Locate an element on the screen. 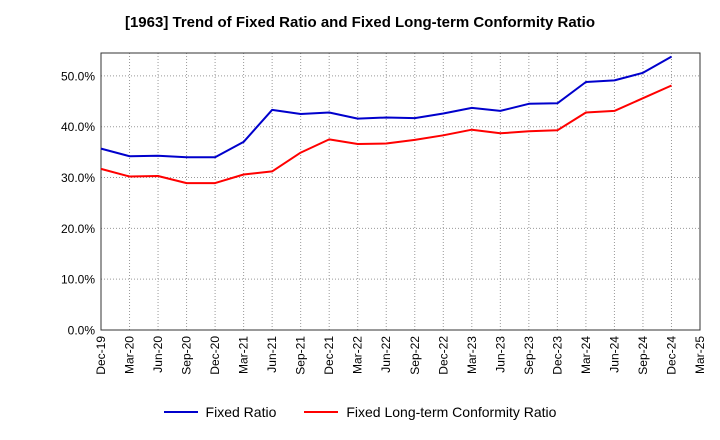 The height and width of the screenshot is (440, 720). legend-item-fixed-ratio: Fixed Ratio is located at coordinates (220, 412).